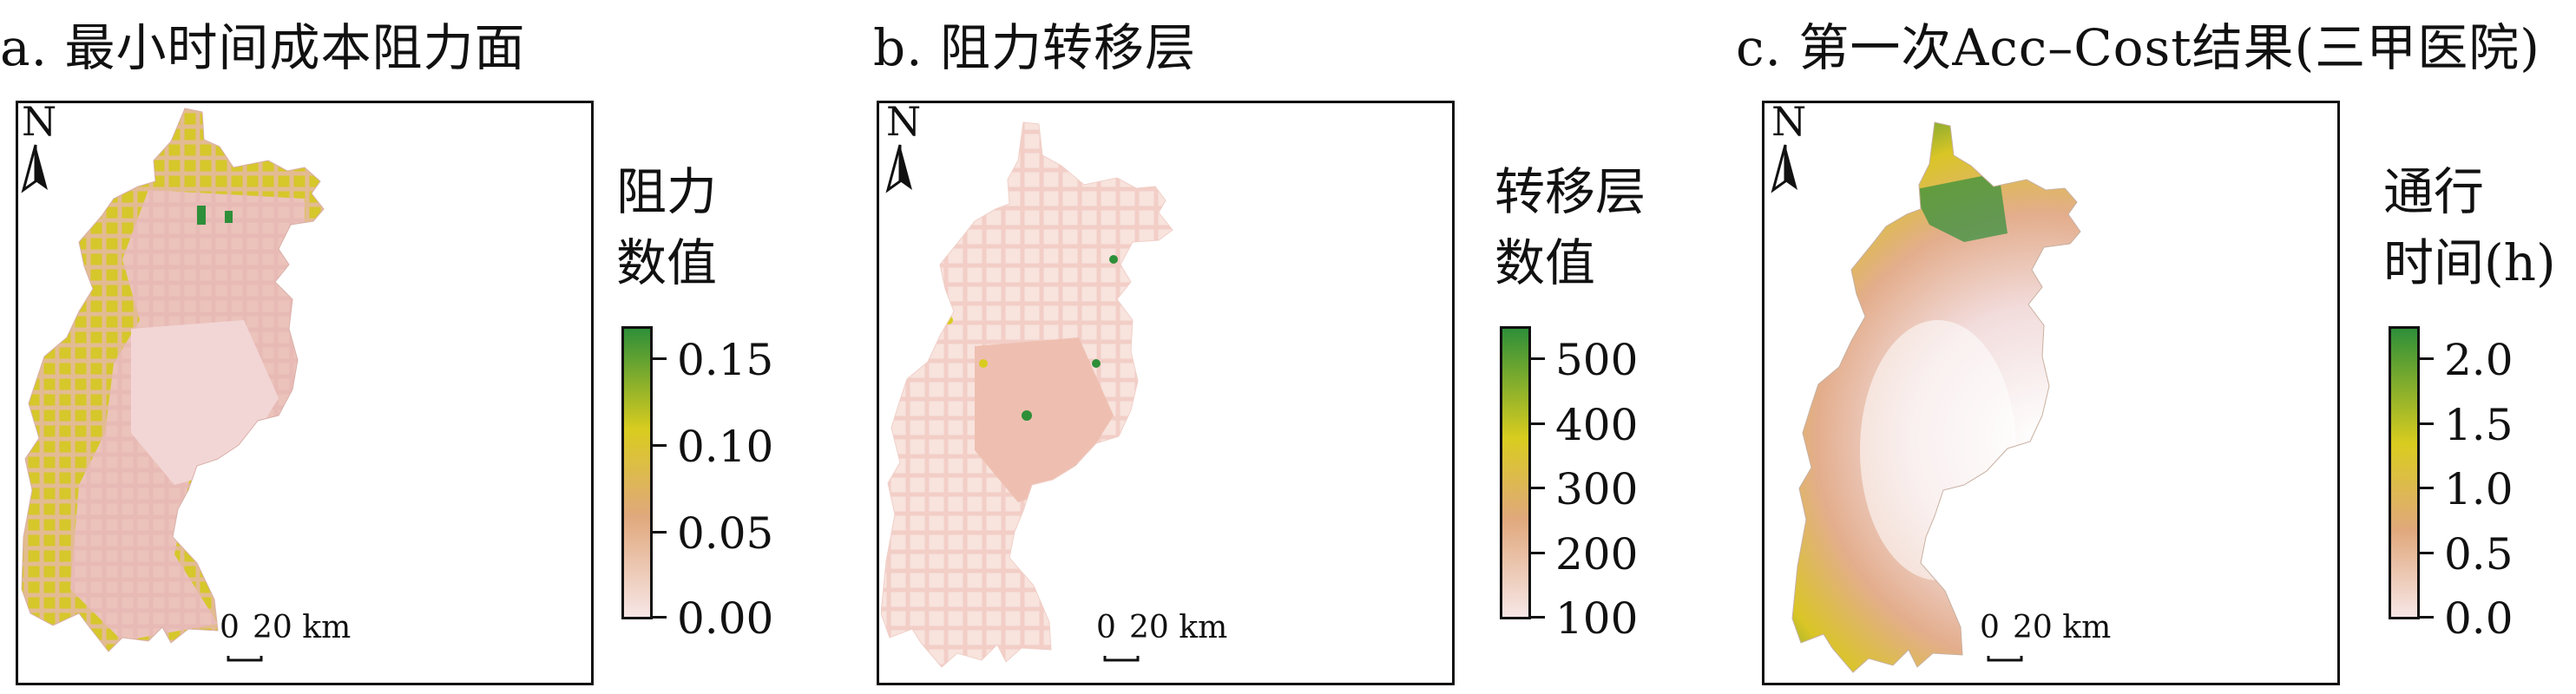 Image resolution: width=2576 pixels, height=694 pixels. I want to click on legend-c-tick-1: 1.5, so click(2479, 425).